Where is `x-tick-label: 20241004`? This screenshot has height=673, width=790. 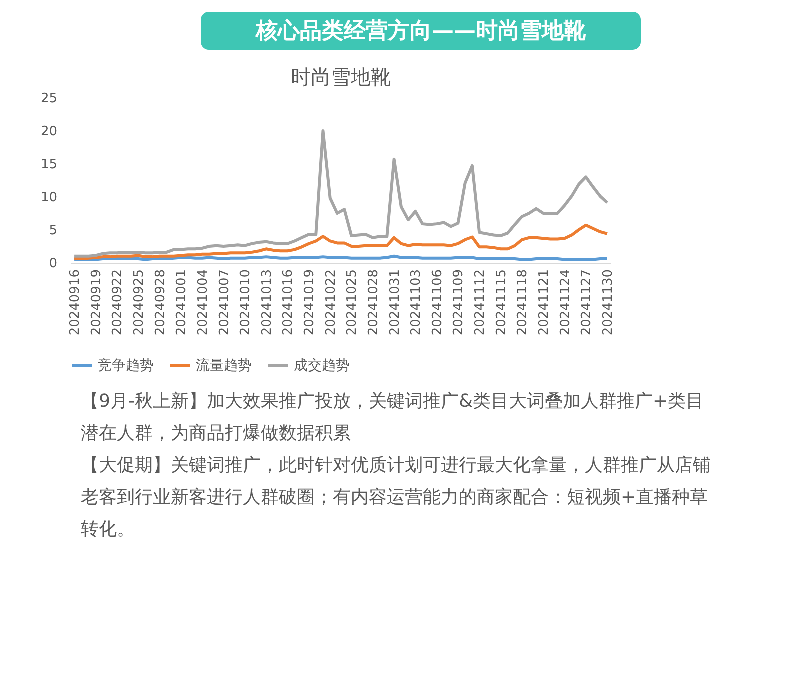
x-tick-label: 20241004 is located at coordinates (203, 303).